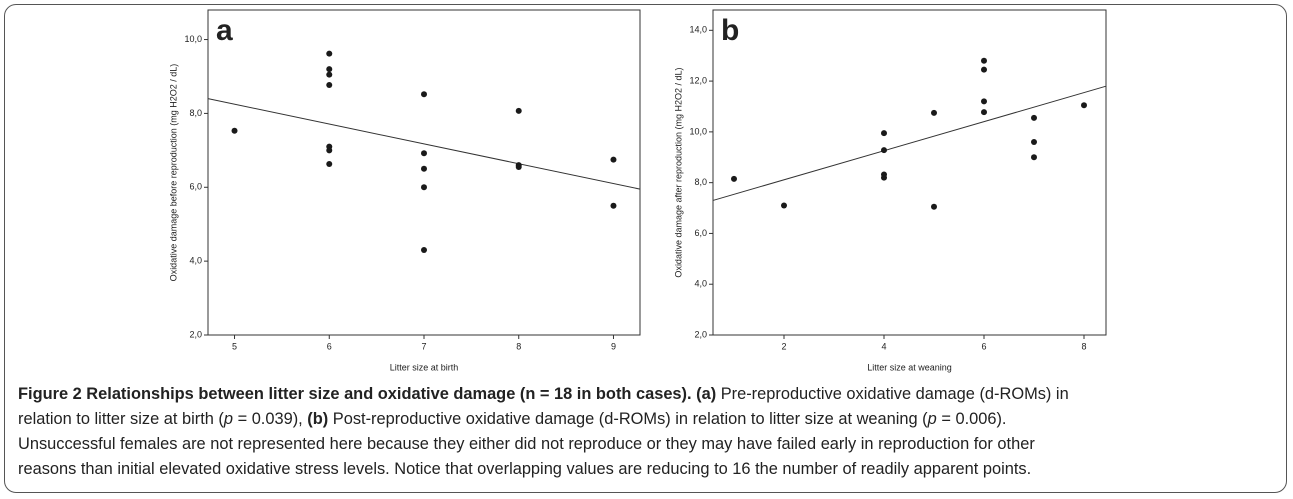  I want to click on x-tick-label: 9, so click(613, 346).